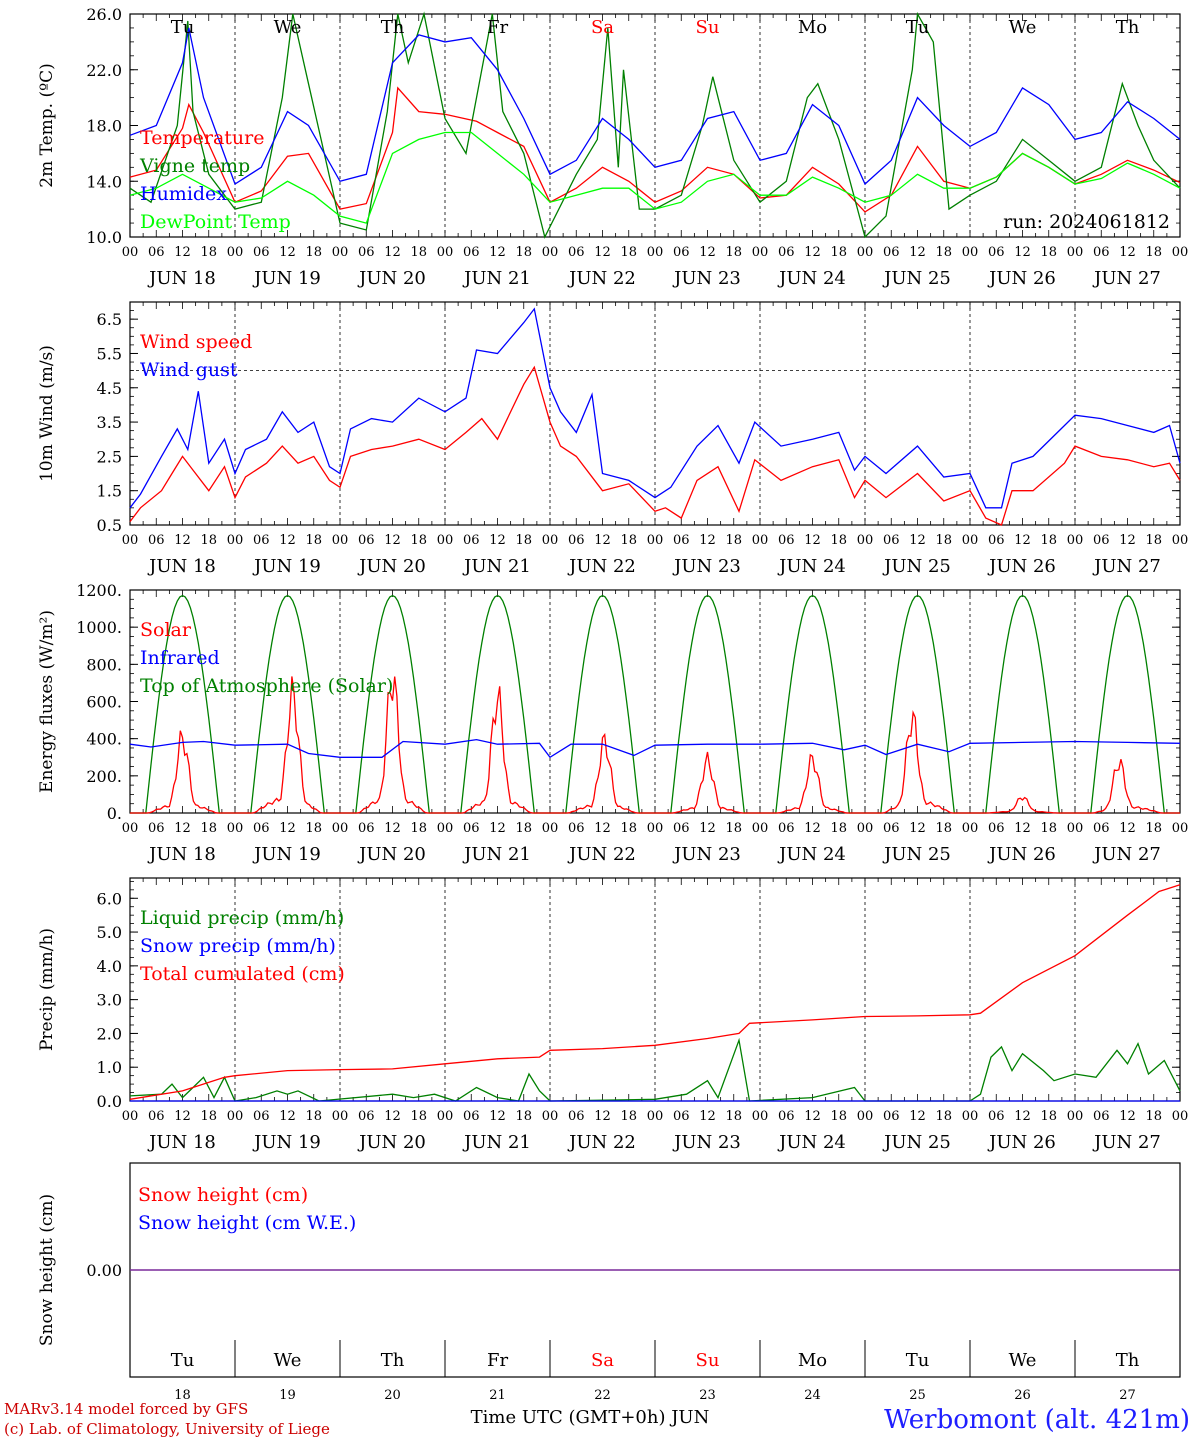  I want to click on y-axis-label: 2m Temp. (ºC), so click(47, 125).